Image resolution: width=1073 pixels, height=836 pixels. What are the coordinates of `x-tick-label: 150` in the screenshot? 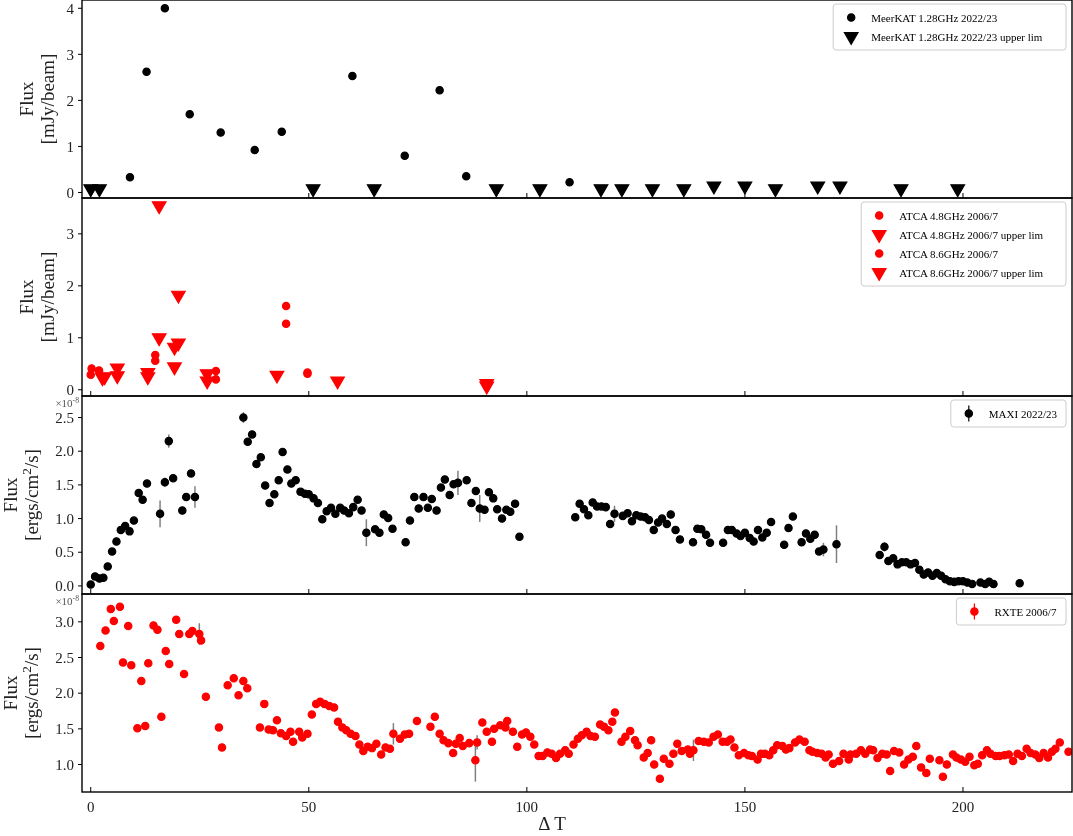 It's located at (745, 807).